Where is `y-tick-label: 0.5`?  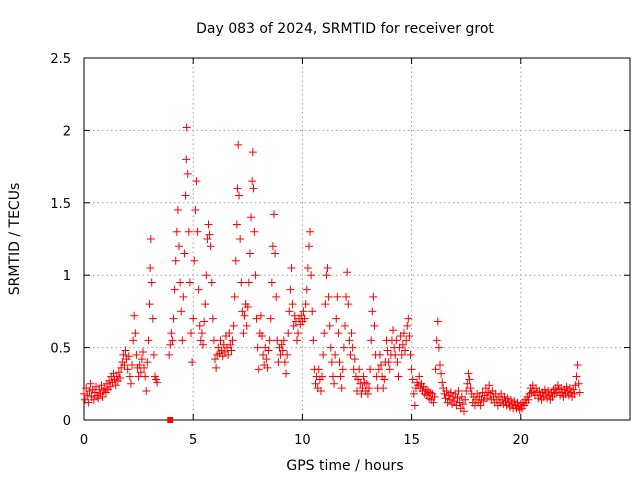 y-tick-label: 0.5 is located at coordinates (60, 349).